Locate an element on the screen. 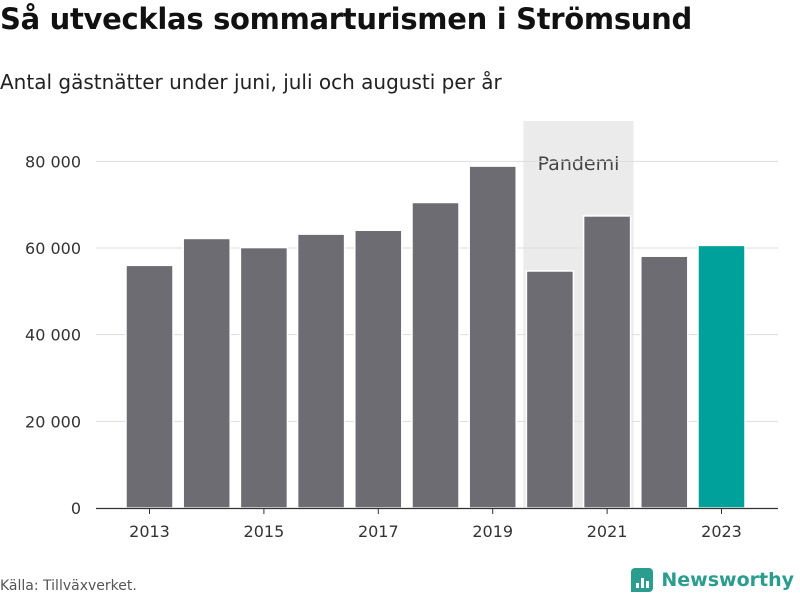 Image resolution: width=800 pixels, height=600 pixels. bar-2023 is located at coordinates (721, 376).